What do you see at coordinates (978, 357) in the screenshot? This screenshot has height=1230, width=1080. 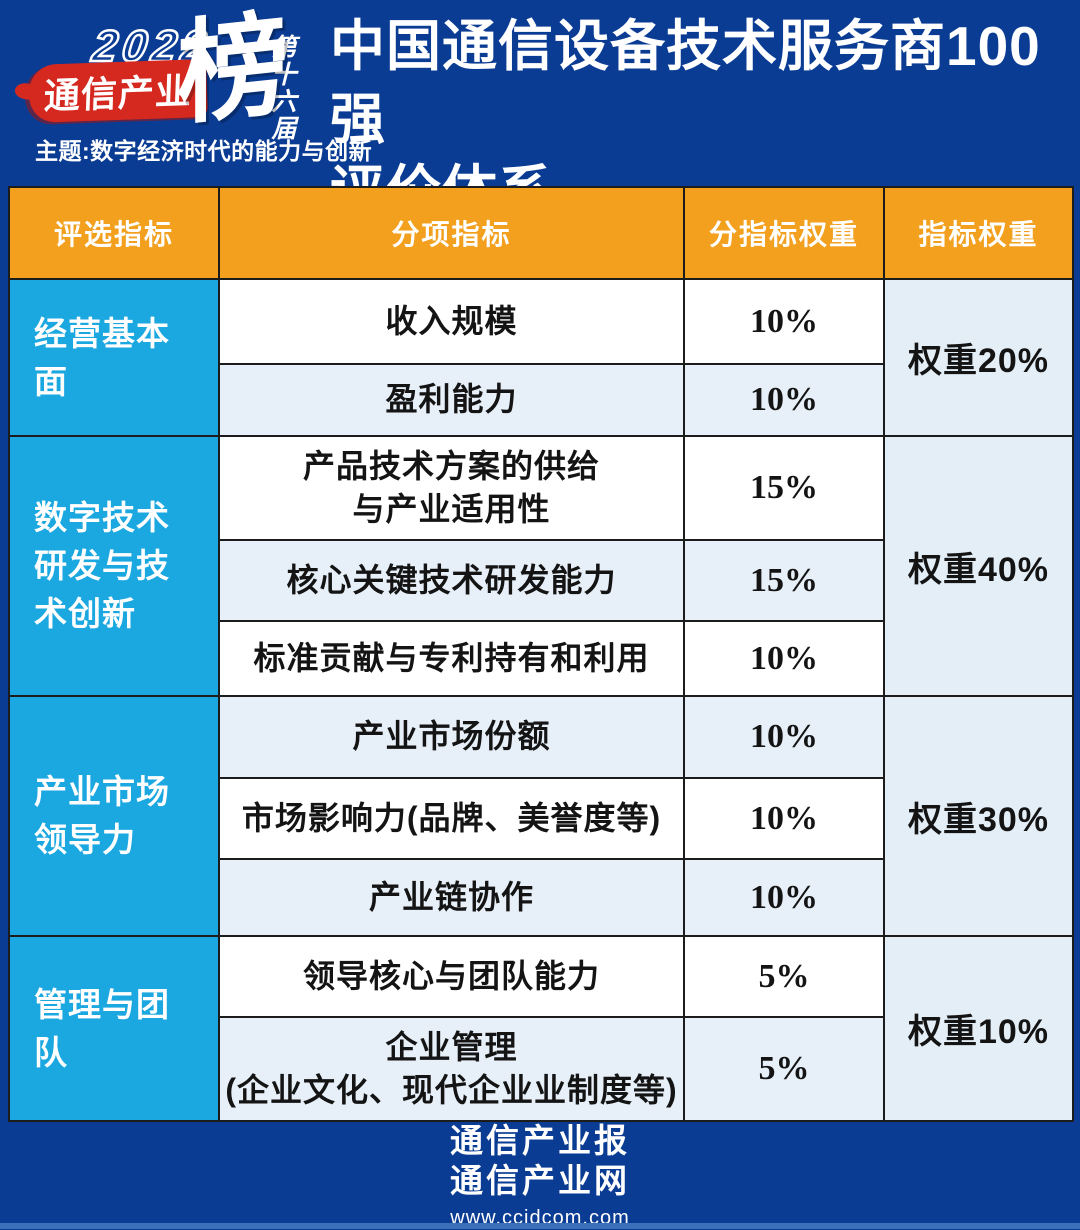 I see `group-weight-cell: 权重20%` at bounding box center [978, 357].